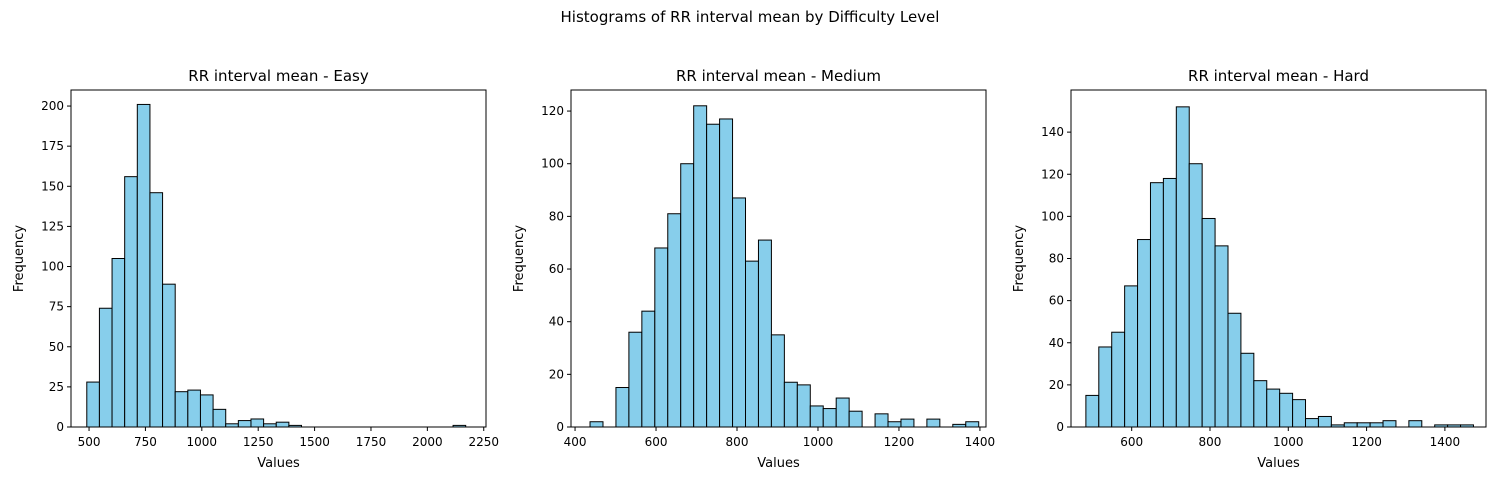  What do you see at coordinates (483, 442) in the screenshot?
I see `x-tick-label: 2250` at bounding box center [483, 442].